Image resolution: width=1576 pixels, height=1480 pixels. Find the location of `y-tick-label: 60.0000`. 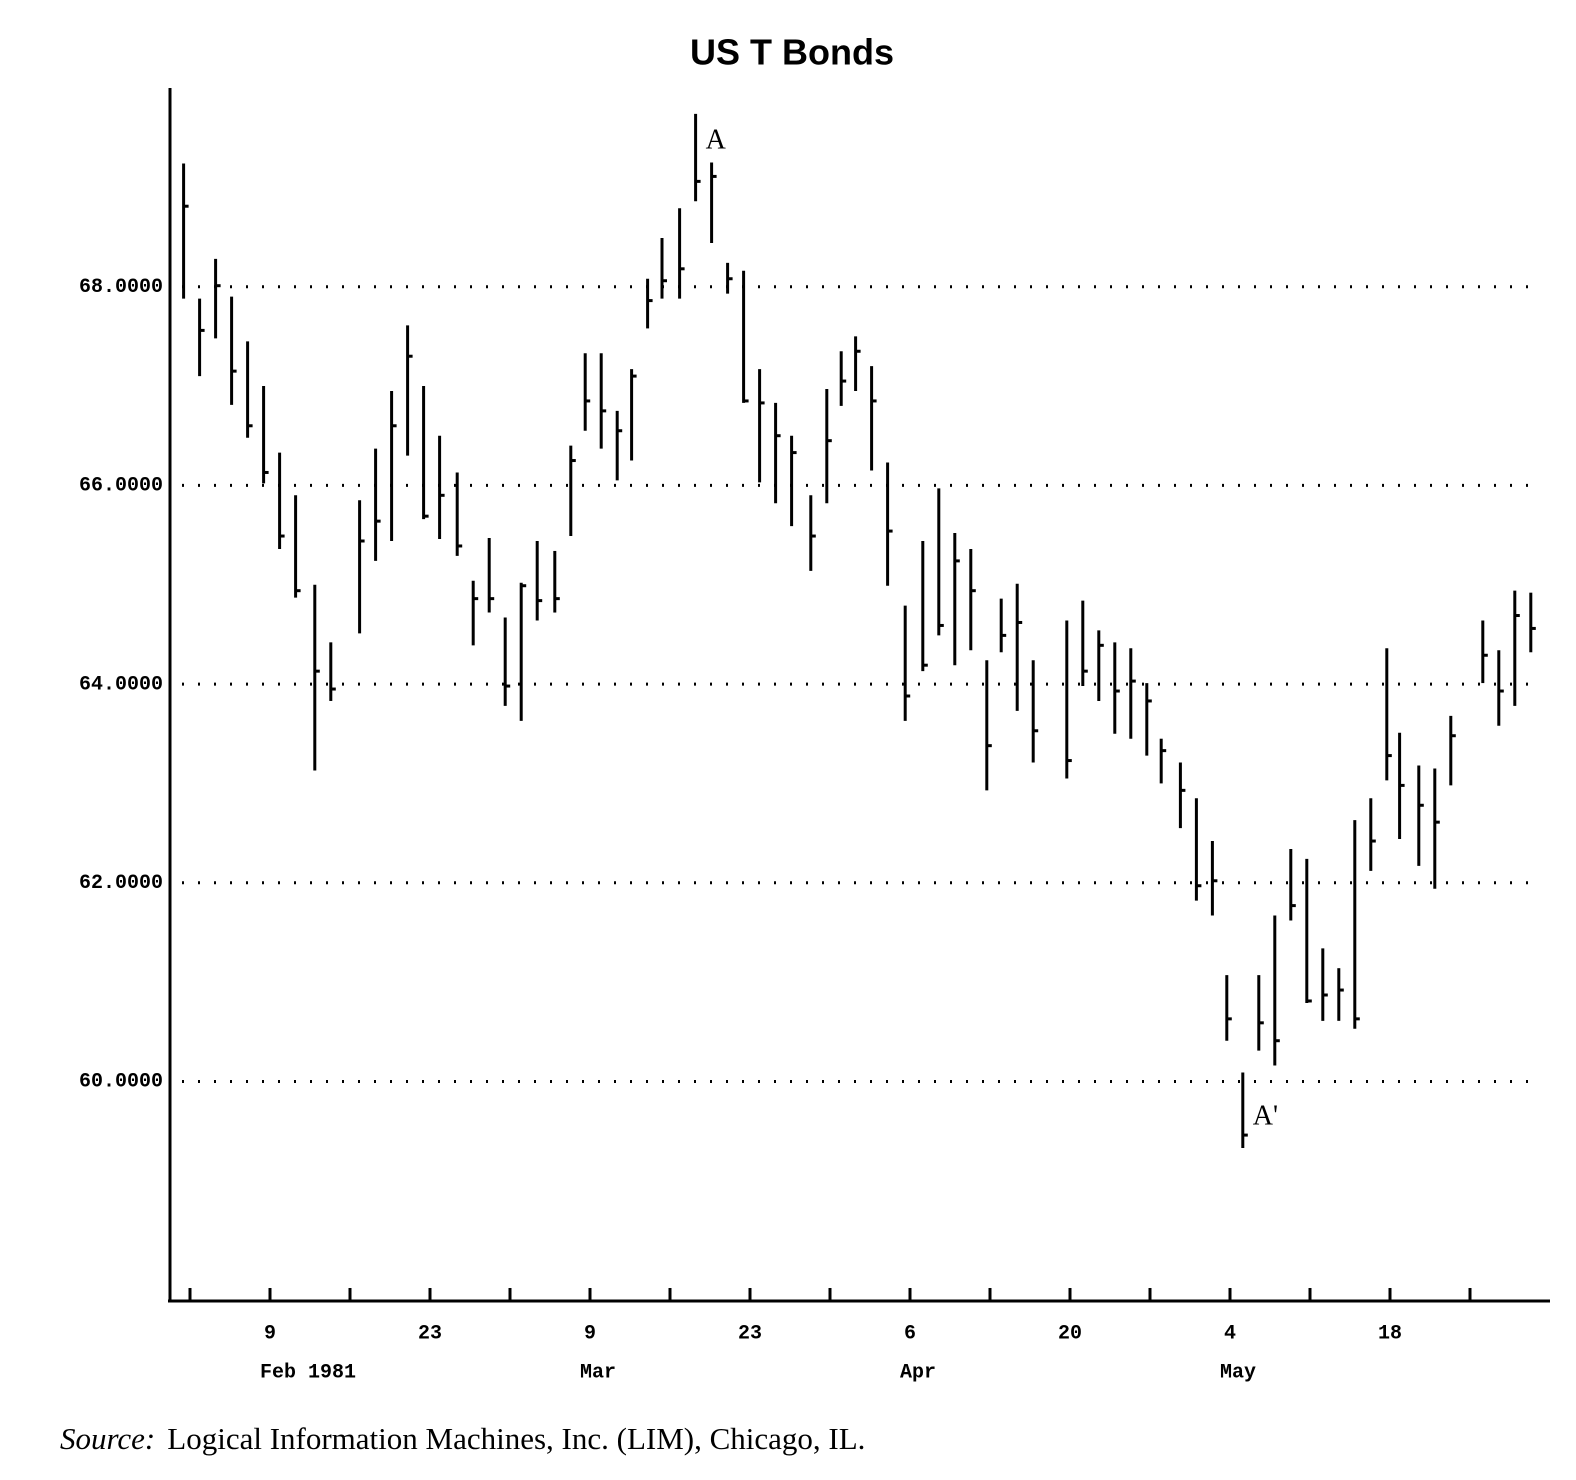

y-tick-label: 60.0000 is located at coordinates (121, 1082).